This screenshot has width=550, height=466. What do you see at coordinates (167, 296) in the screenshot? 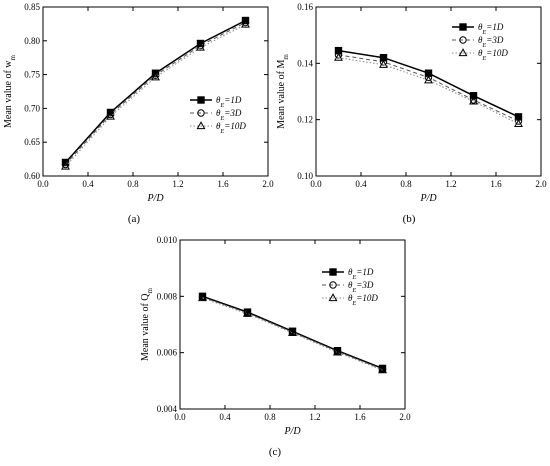
I see `y-tick-label: 0.008` at bounding box center [167, 296].